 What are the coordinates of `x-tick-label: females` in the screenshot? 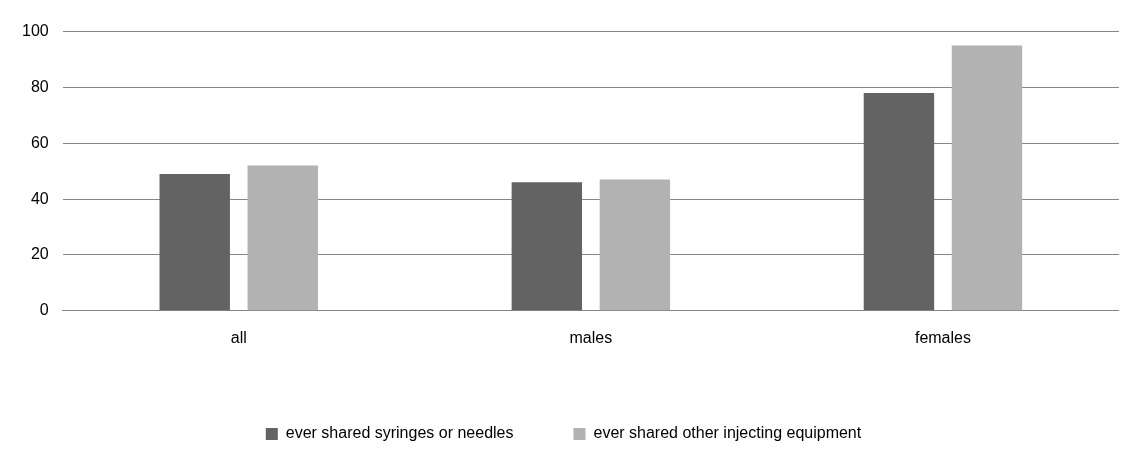 It's located at (942, 337).